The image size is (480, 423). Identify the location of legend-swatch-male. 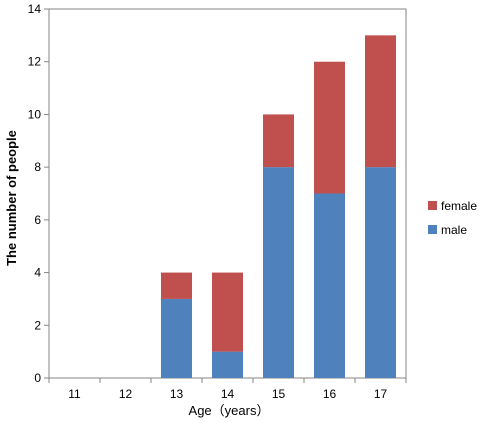
(432, 229).